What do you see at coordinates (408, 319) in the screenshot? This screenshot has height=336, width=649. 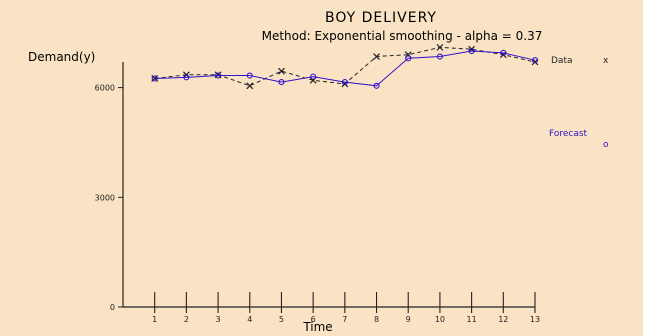 I see `x-tick-label: 9` at bounding box center [408, 319].